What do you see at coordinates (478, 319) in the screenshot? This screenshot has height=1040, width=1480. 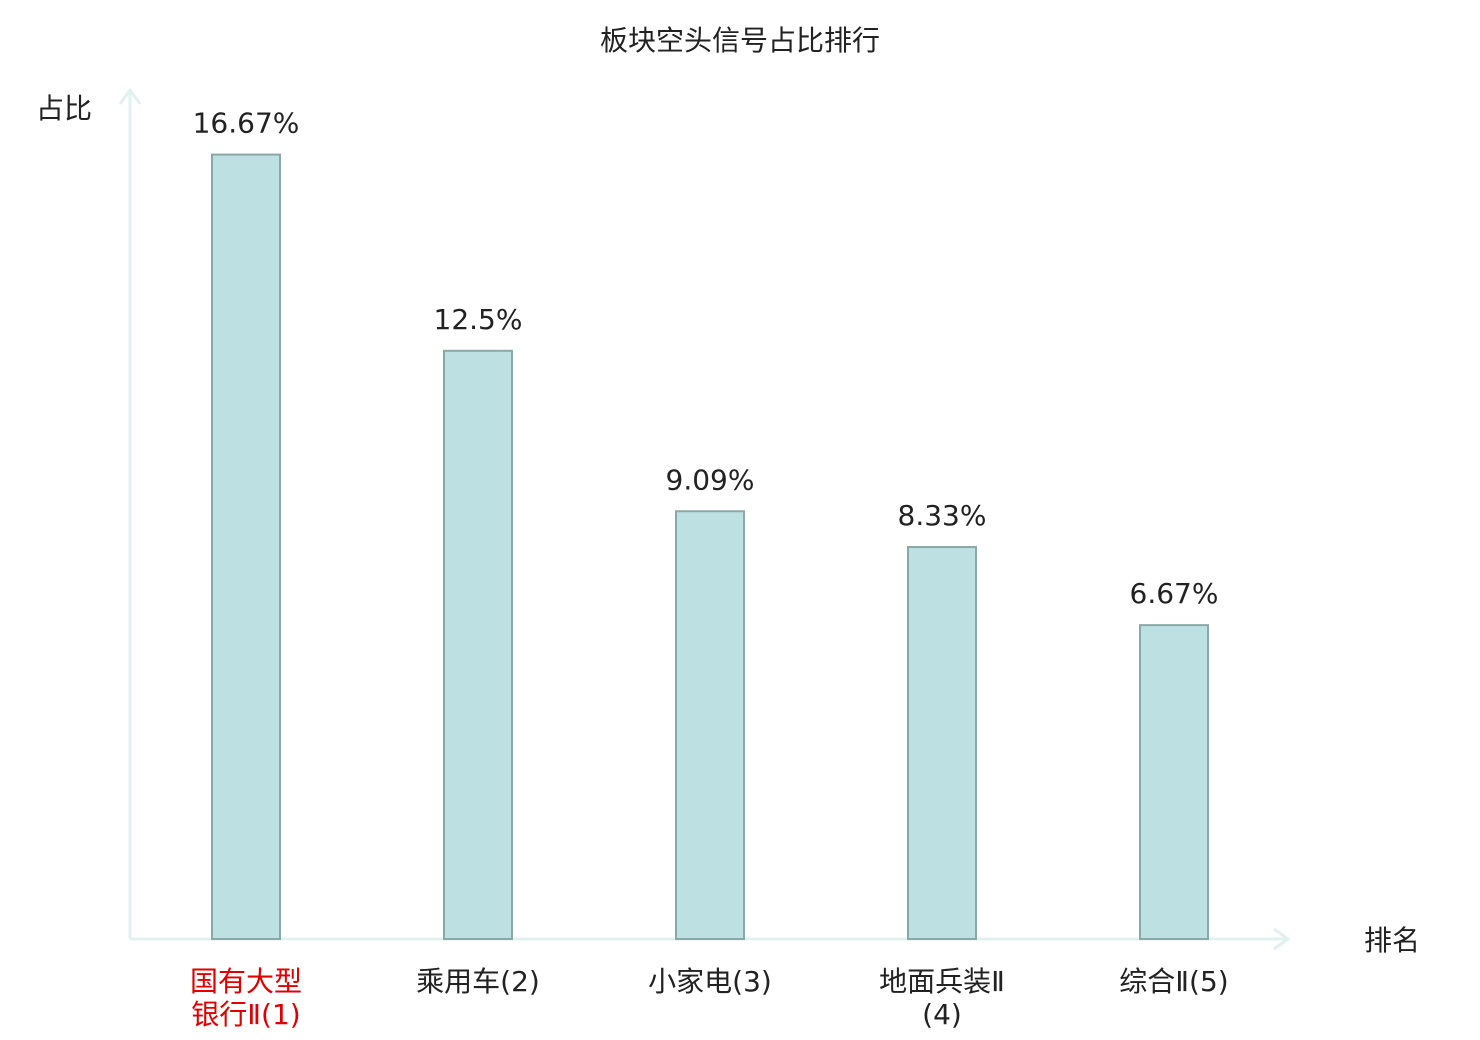 I see `value-label: 12.5%` at bounding box center [478, 319].